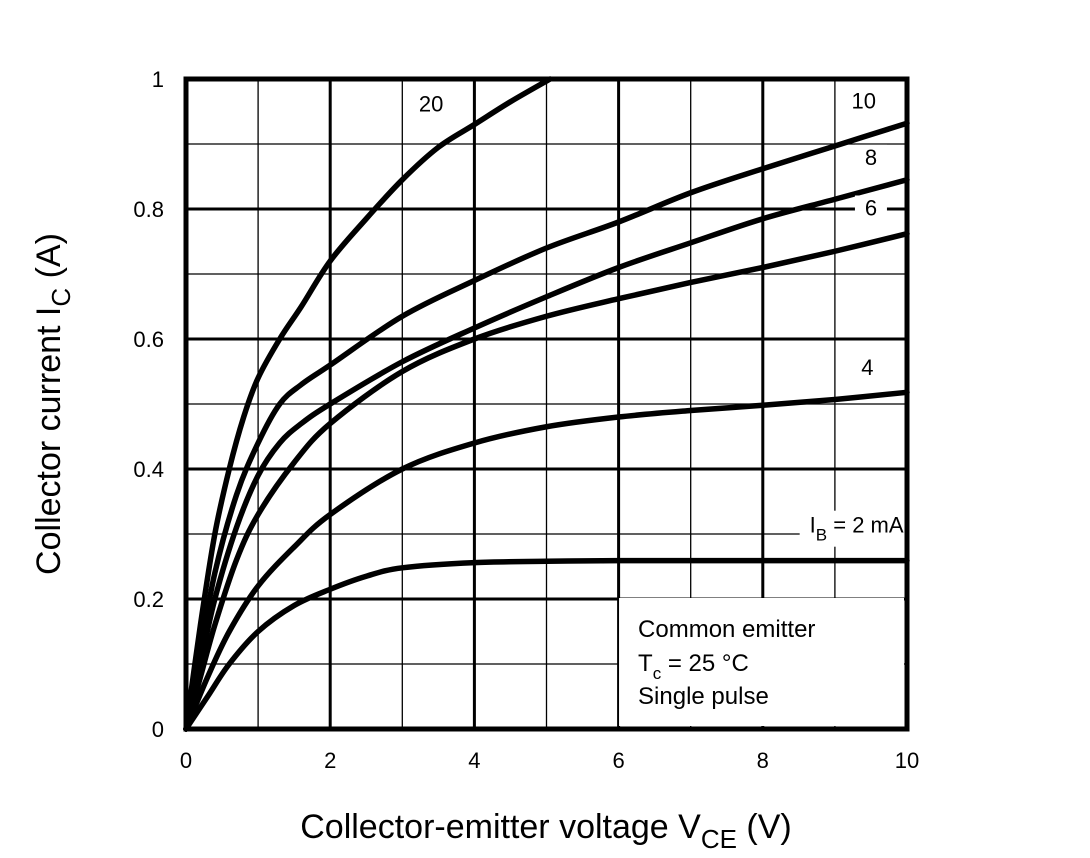 The width and height of the screenshot is (1090, 858). What do you see at coordinates (763, 760) in the screenshot?
I see `x-tick-label: 8` at bounding box center [763, 760].